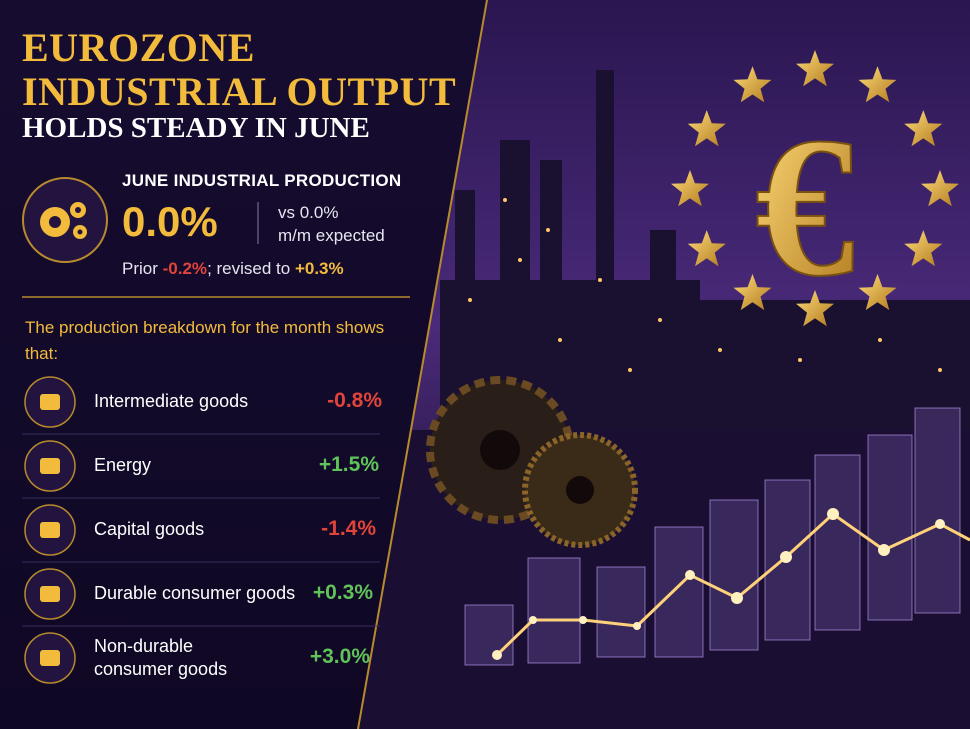  Describe the element at coordinates (422, 364) in the screenshot. I see `panel-edge` at that location.